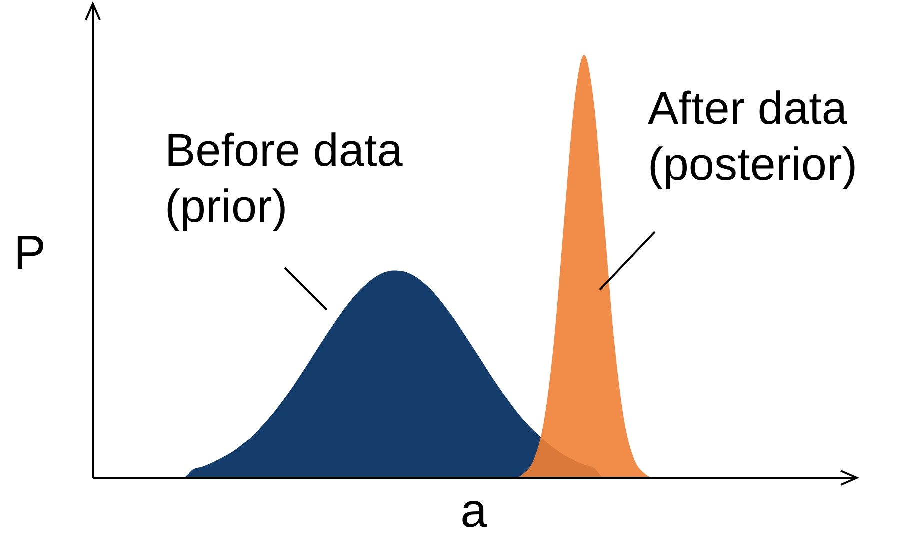  What do you see at coordinates (284, 178) in the screenshot?
I see `annotation: Before data (prior)` at bounding box center [284, 178].